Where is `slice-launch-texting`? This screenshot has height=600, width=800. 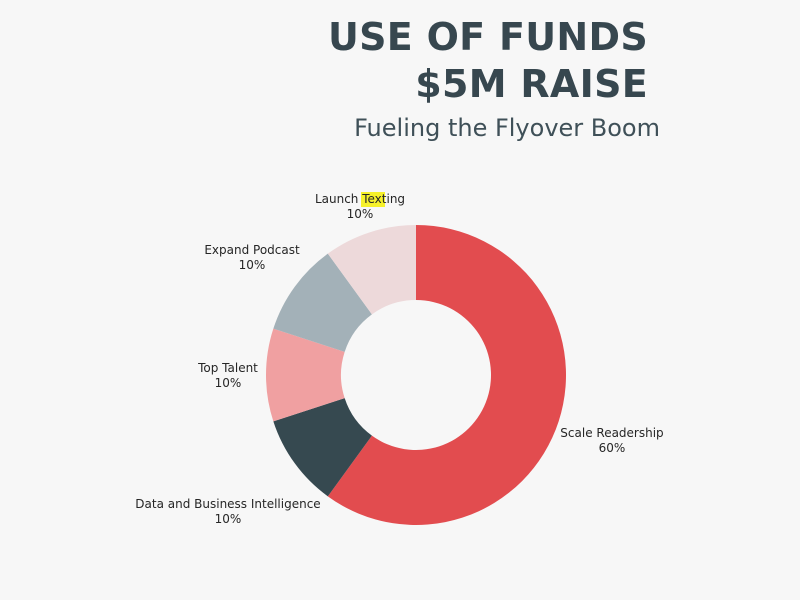
slice-launch-texting is located at coordinates (371, 270).